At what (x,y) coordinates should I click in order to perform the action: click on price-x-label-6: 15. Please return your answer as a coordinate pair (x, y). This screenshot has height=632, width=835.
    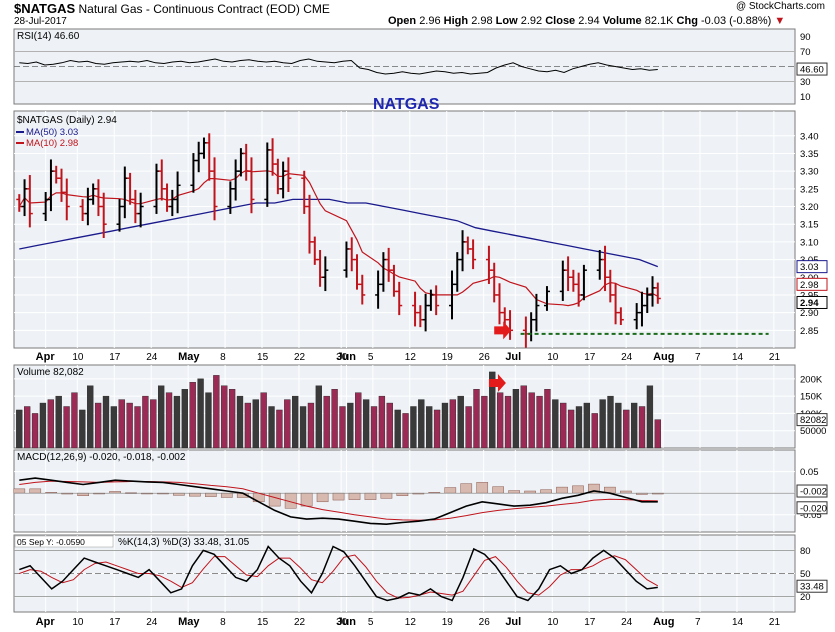
    Looking at the image, I should click on (263, 357).